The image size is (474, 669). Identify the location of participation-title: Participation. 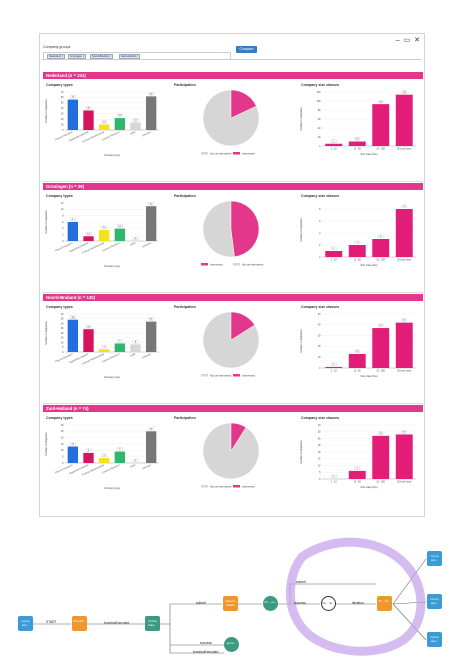
(185, 85).